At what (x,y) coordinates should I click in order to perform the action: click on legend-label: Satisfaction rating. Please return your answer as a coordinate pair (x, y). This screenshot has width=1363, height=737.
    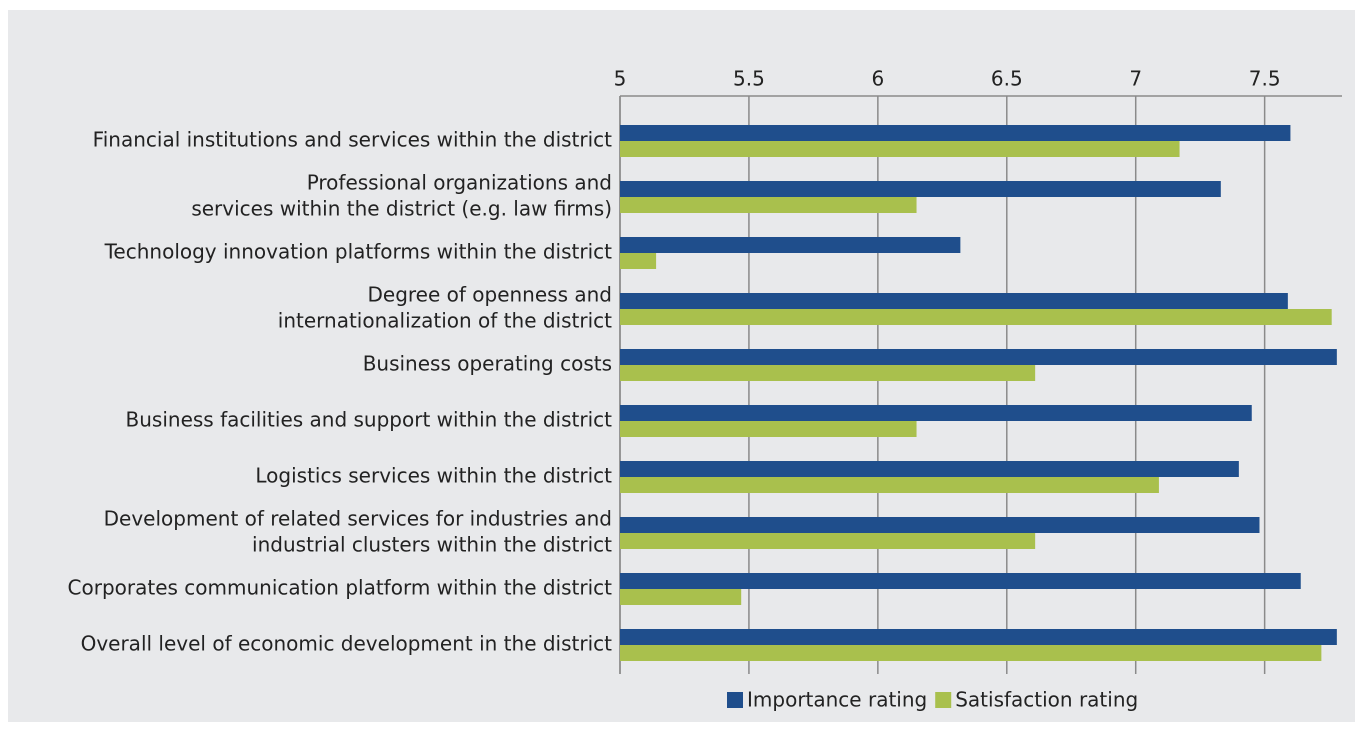
    Looking at the image, I should click on (1046, 700).